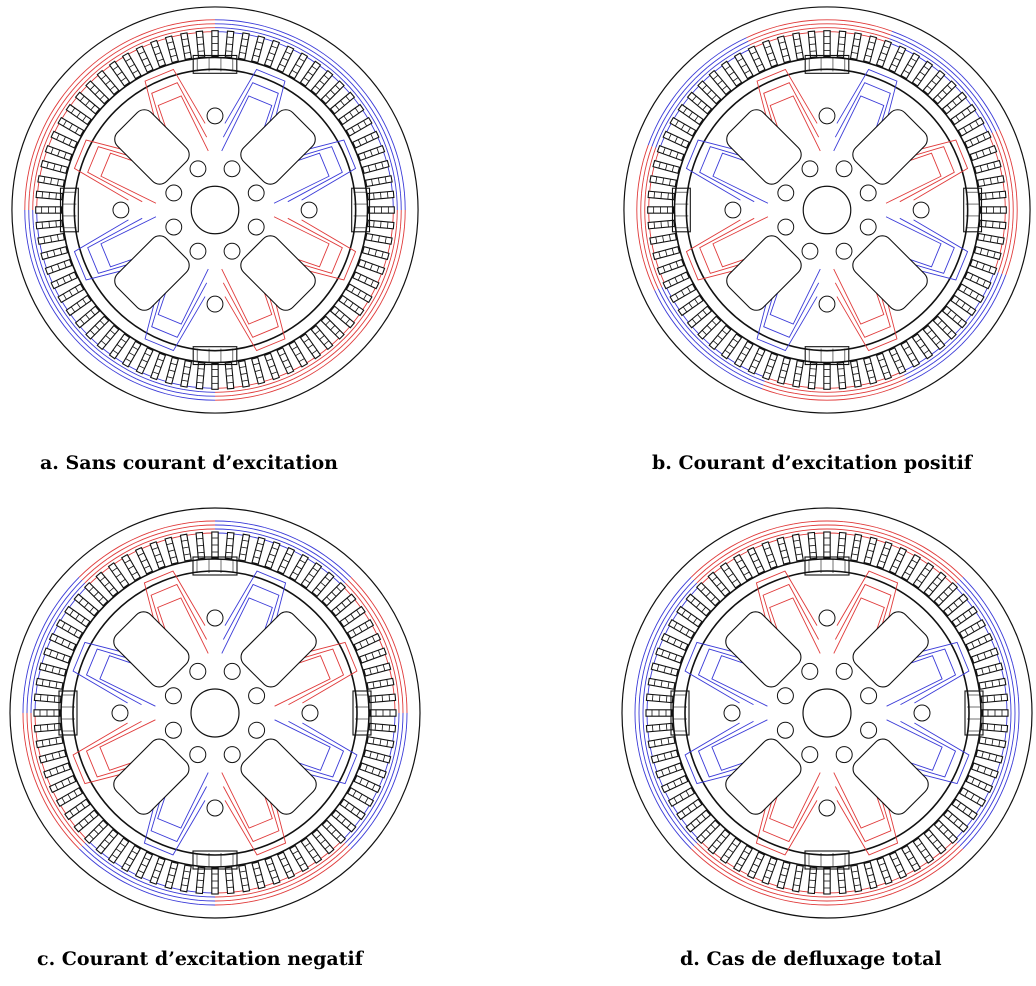 Image resolution: width=1036 pixels, height=986 pixels. What do you see at coordinates (890, 776) in the screenshot?
I see `barrier-outline` at bounding box center [890, 776].